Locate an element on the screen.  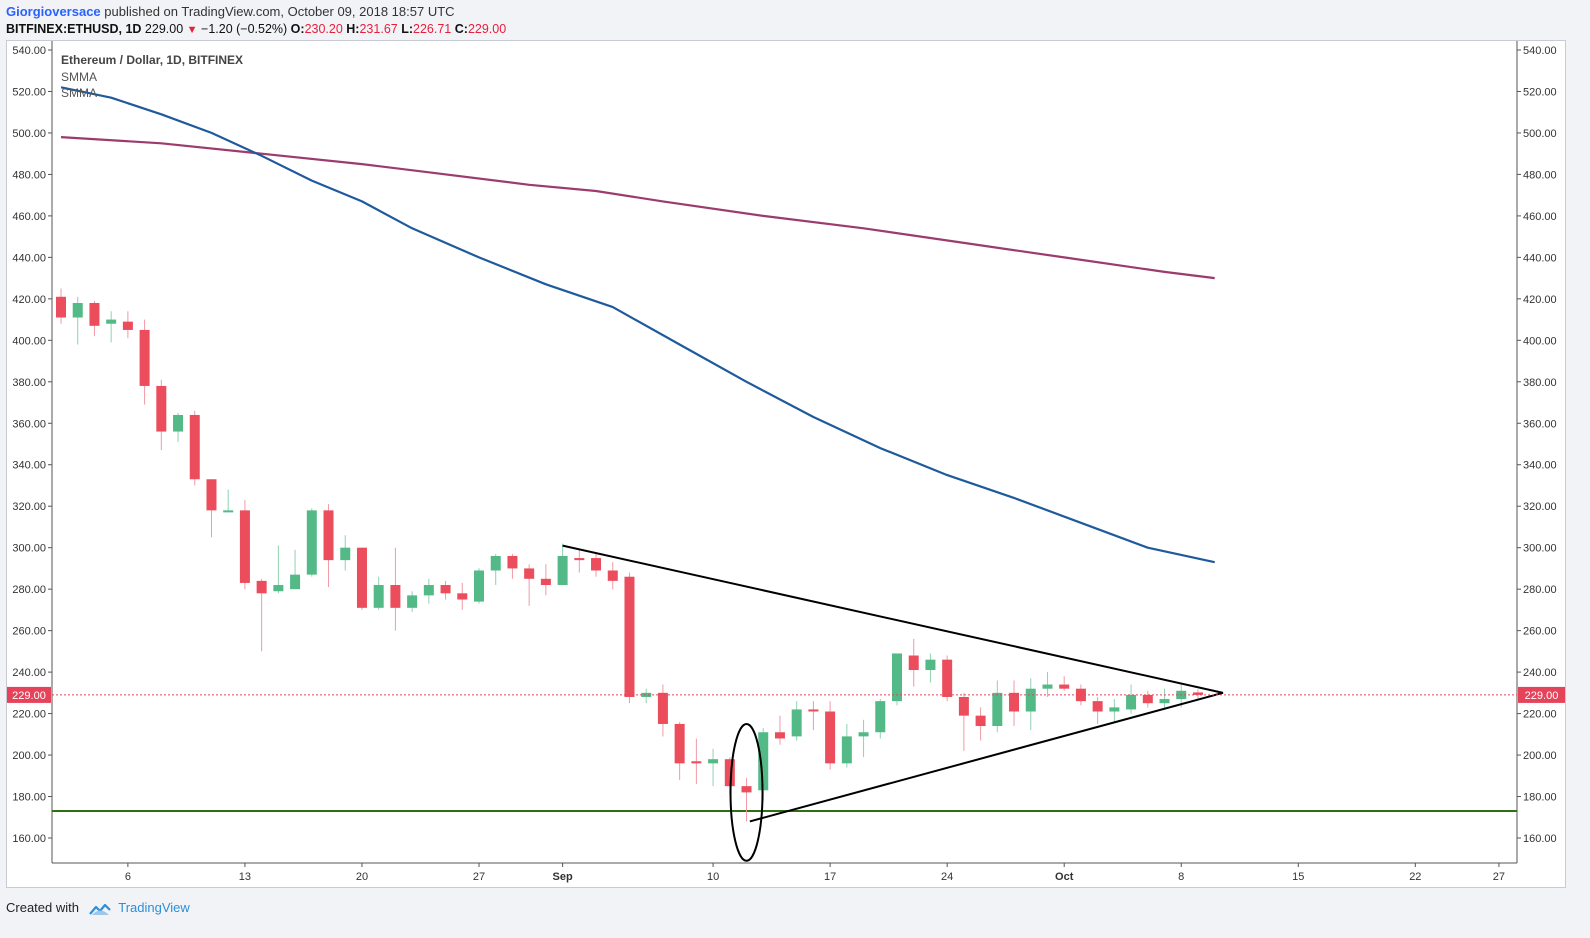
y-tick-label-left: 540.00 is located at coordinates (29, 51).